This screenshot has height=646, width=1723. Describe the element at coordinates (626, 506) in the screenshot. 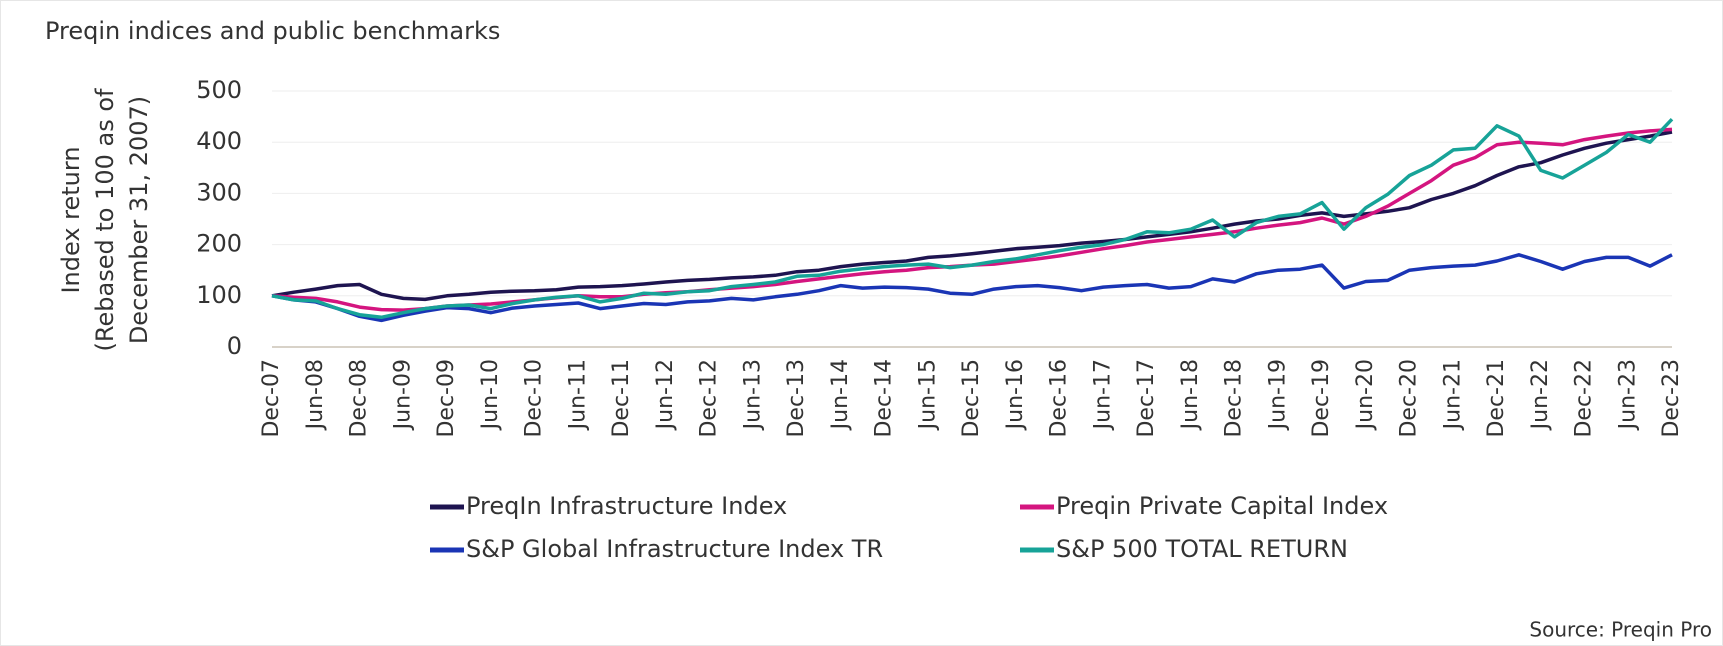

I see `legend-label: PreqIn Infrastructure Index` at that location.